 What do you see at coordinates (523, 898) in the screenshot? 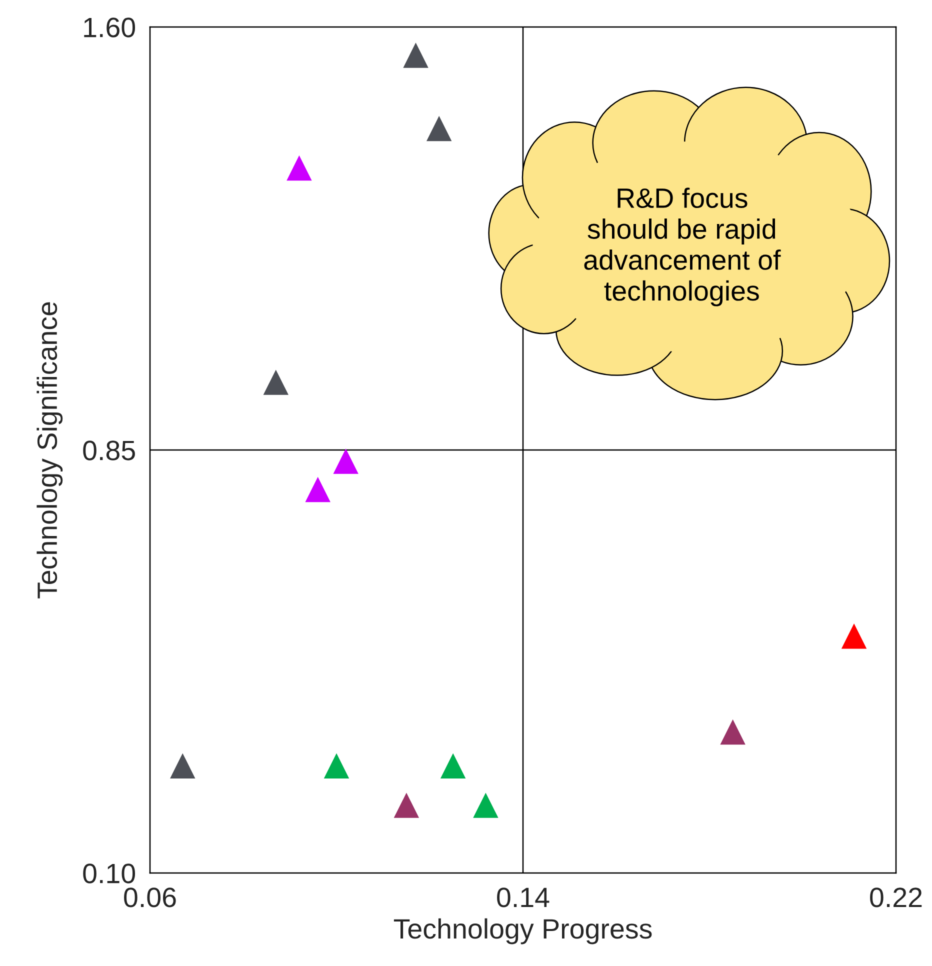
I see `x-tick-label: 0.14` at bounding box center [523, 898].